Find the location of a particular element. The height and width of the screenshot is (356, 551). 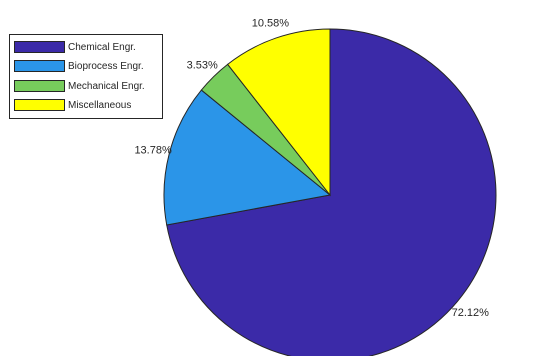

legend-item-mechanical-engr: Mechanical Engr. is located at coordinates (79, 86).